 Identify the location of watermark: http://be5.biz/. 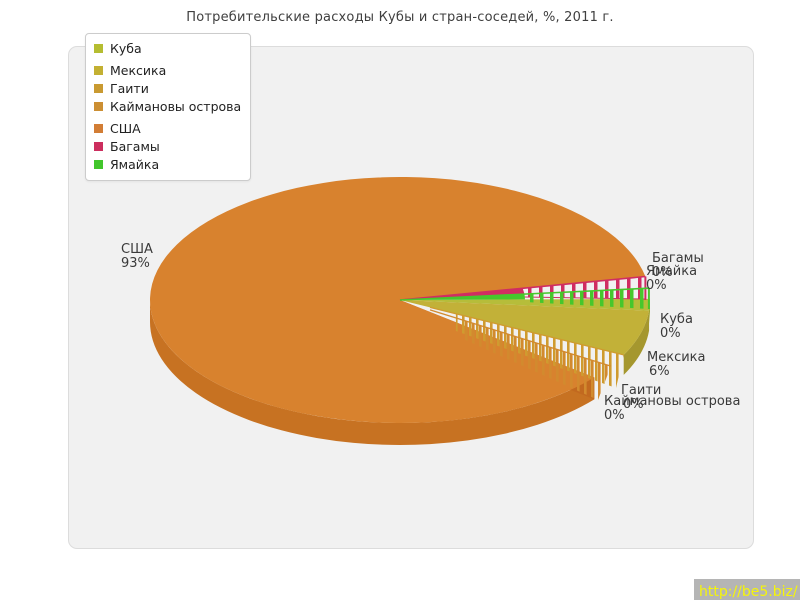
(747, 589).